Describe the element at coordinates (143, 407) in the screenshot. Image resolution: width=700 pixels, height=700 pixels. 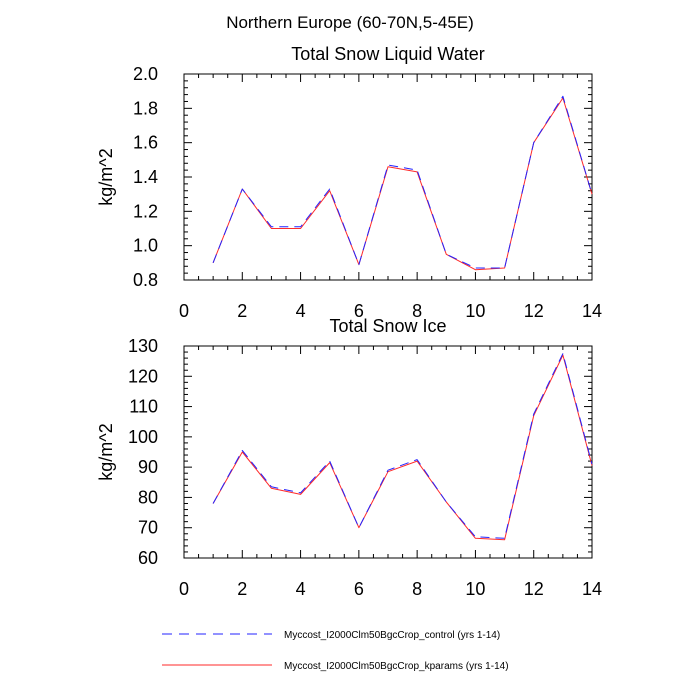
I see `y-tick-label: 110` at that location.